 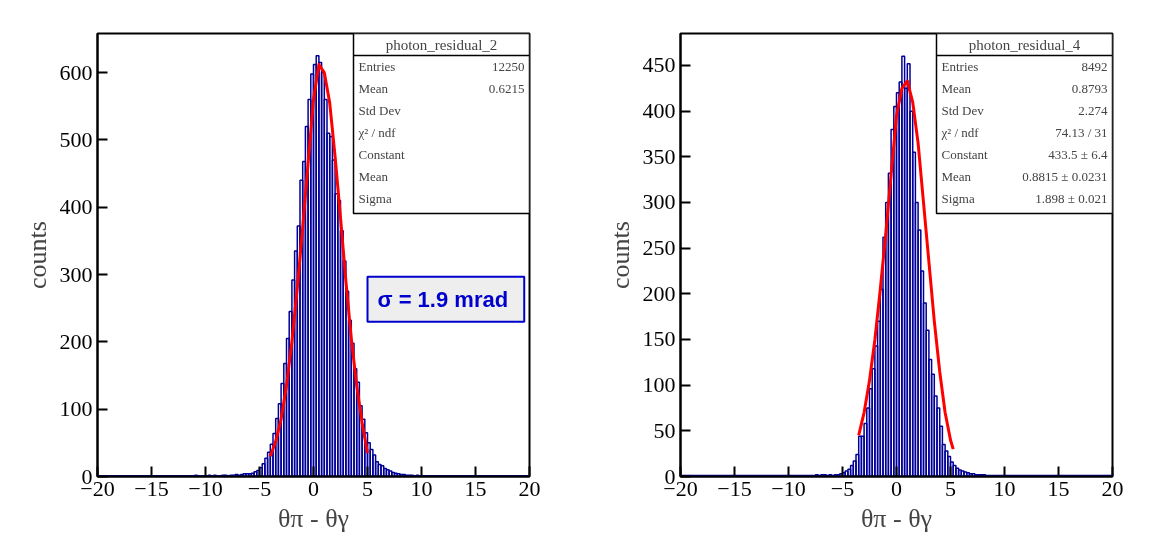 I want to click on y-tick-label: 50, so click(x=664, y=430).